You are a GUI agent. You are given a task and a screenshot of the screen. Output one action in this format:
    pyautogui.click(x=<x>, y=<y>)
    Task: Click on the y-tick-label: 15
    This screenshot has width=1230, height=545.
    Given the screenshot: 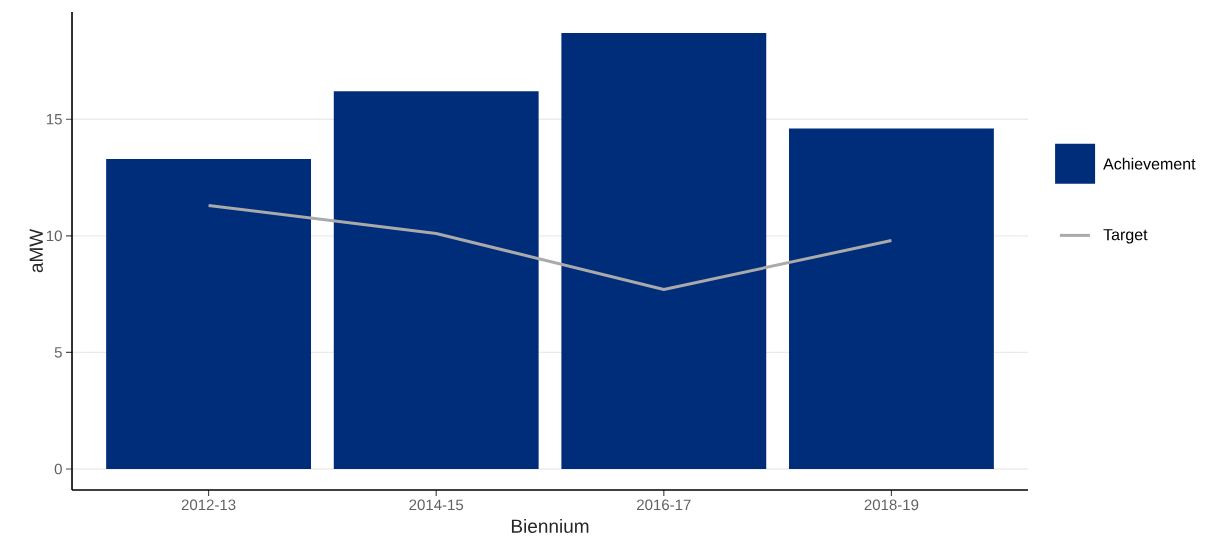 What is the action you would take?
    pyautogui.click(x=54, y=119)
    